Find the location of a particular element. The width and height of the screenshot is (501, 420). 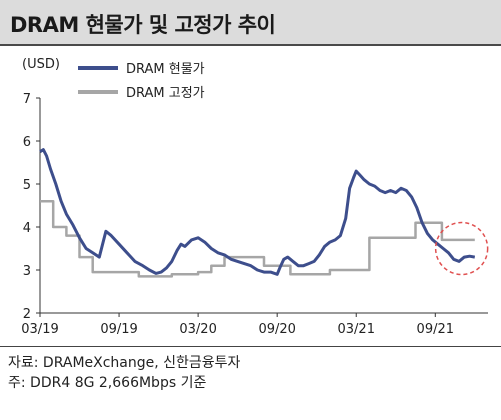

legend-label-spot: DRAM 현물가 is located at coordinates (165, 69).